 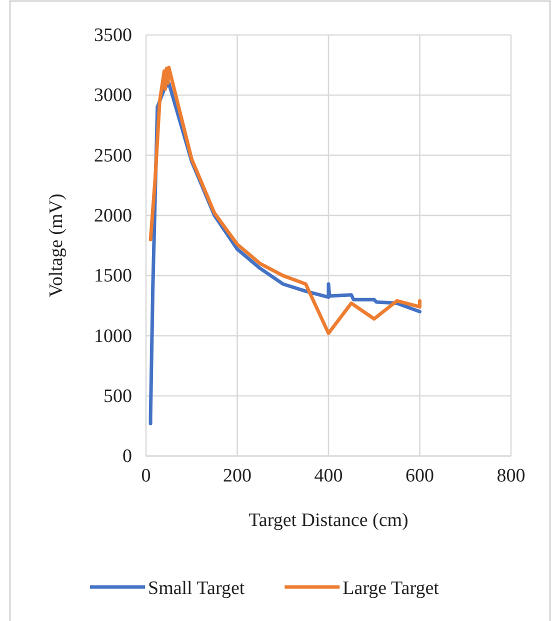 I want to click on y-tick-label: 3000, so click(x=113, y=95).